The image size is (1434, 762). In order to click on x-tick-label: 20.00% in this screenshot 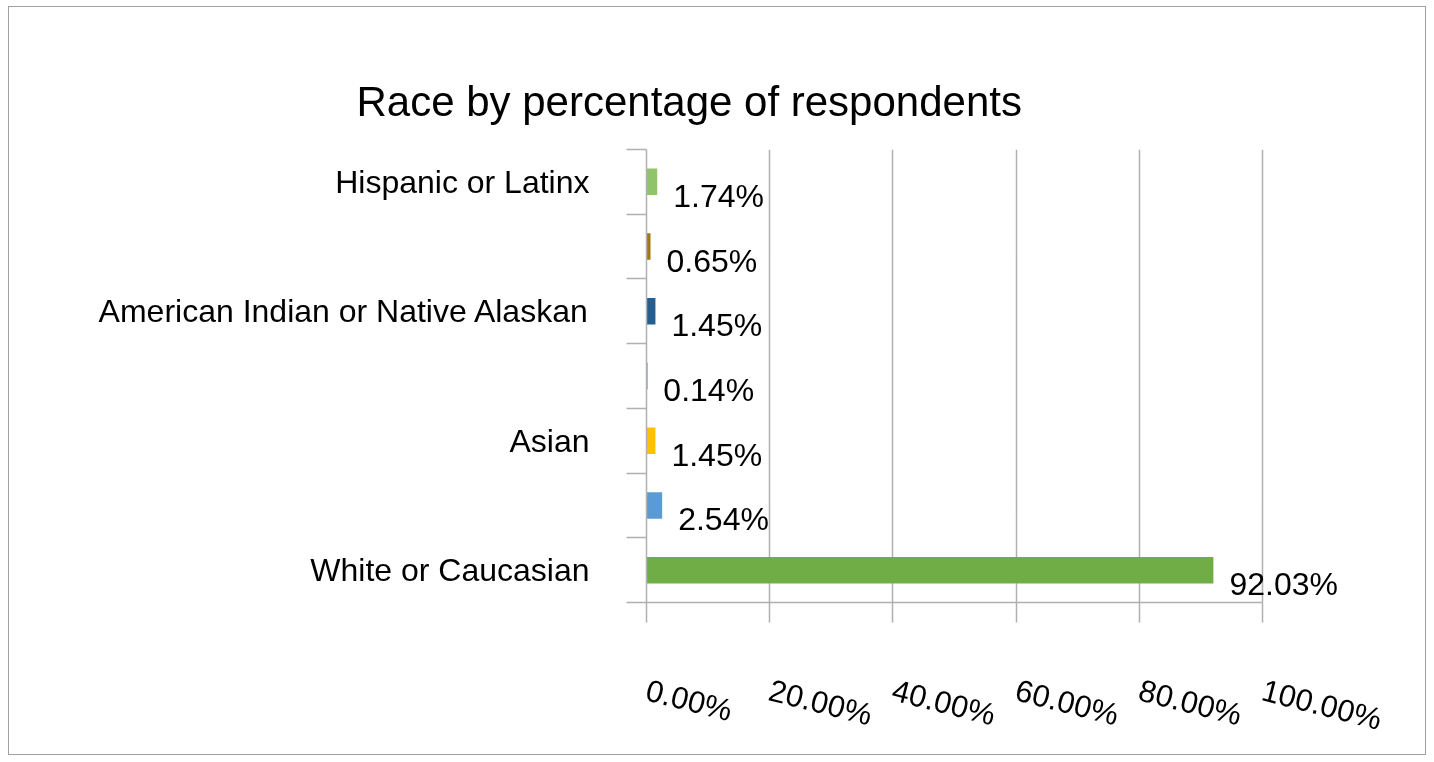, I will do `click(820, 702)`.